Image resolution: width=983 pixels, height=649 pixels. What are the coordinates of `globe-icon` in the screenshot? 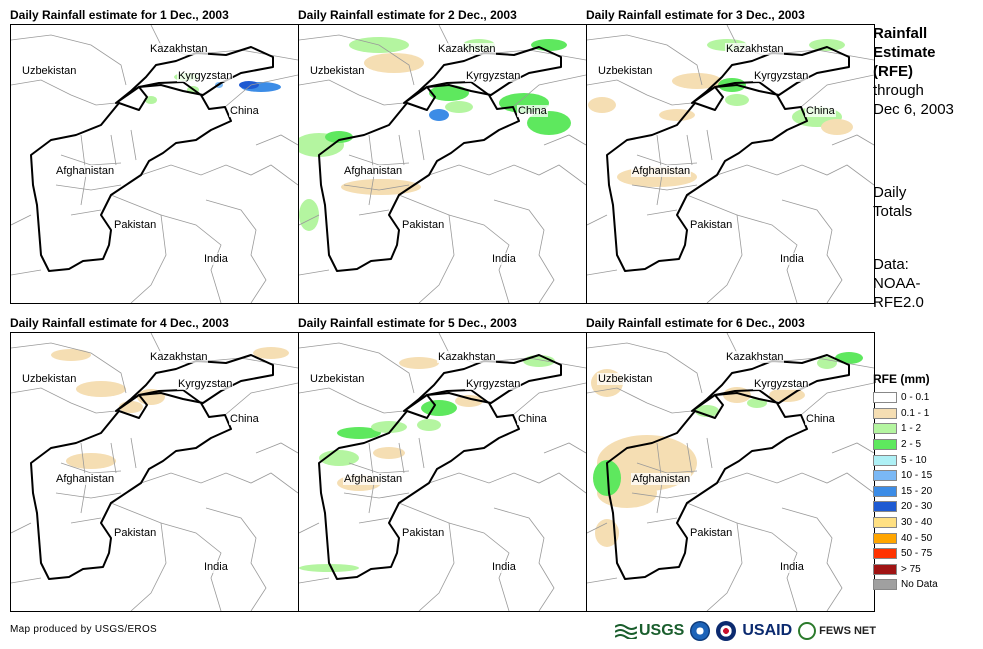 It's located at (807, 631).